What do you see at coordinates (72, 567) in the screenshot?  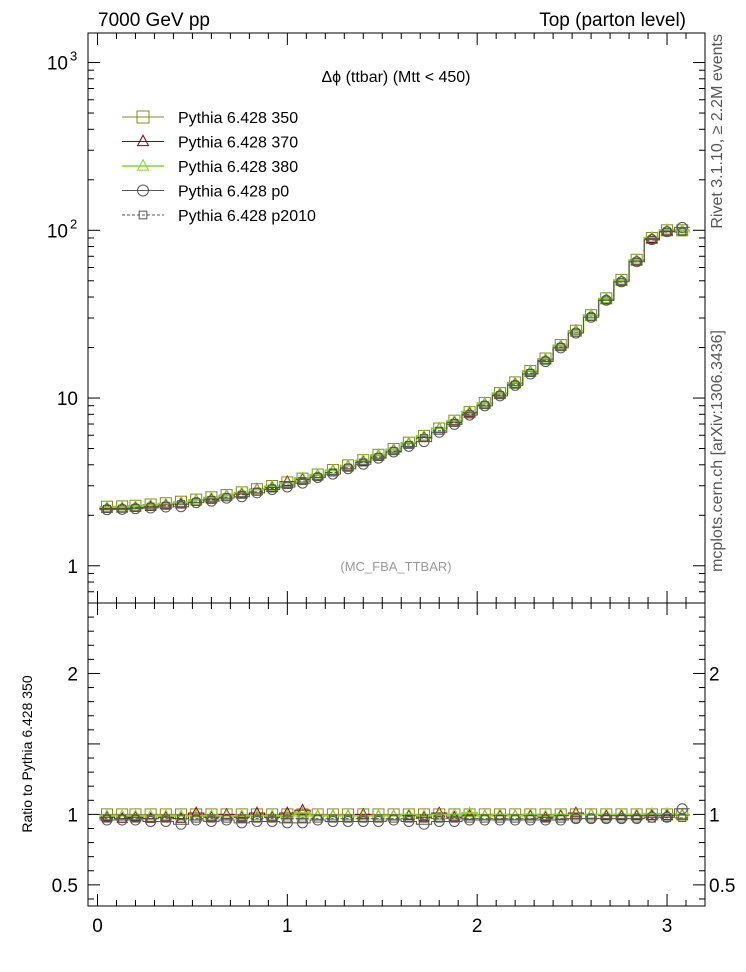 I see `y-tick-label: 1` at bounding box center [72, 567].